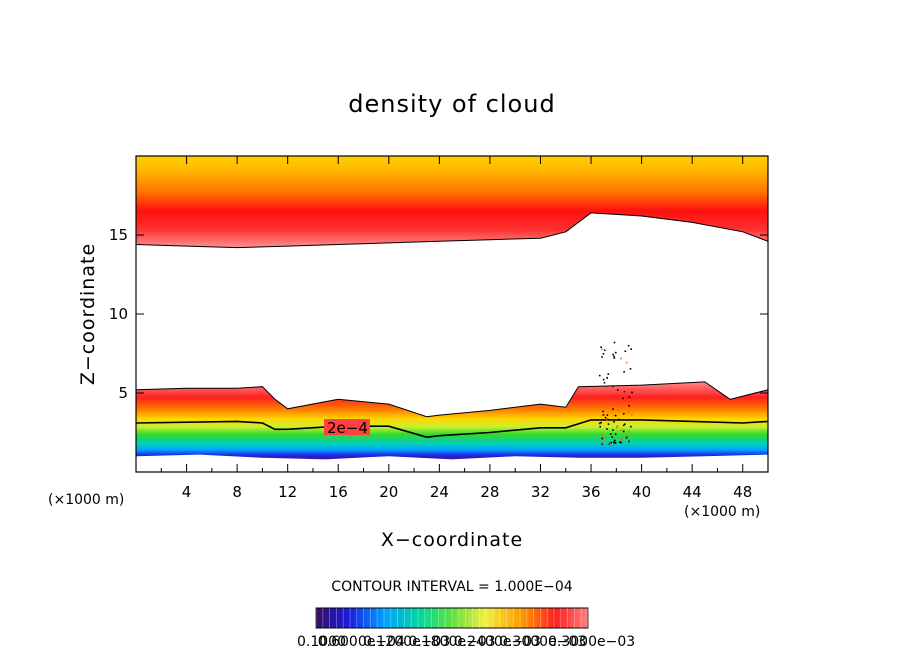 Image resolution: width=904 pixels, height=654 pixels. What do you see at coordinates (451, 642) in the screenshot?
I see `colorbar-label: 0.1800e−03` at bounding box center [451, 642].